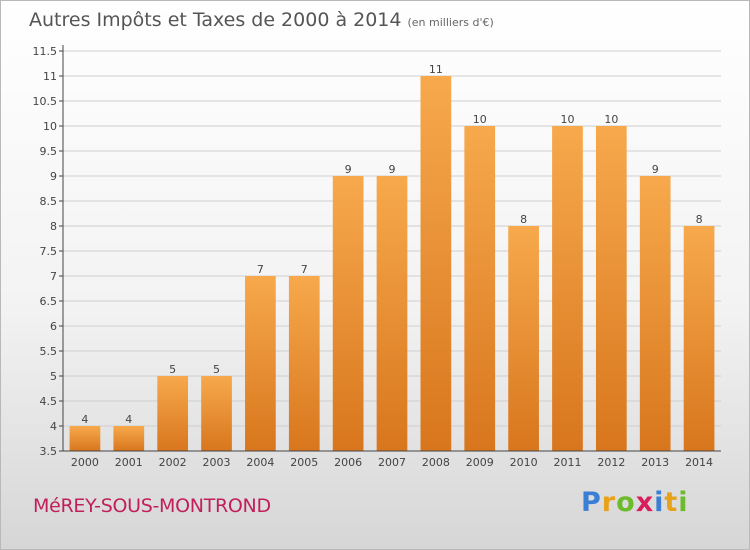 This screenshot has width=750, height=550. I want to click on y-tick-label: 10.5, so click(45, 101).